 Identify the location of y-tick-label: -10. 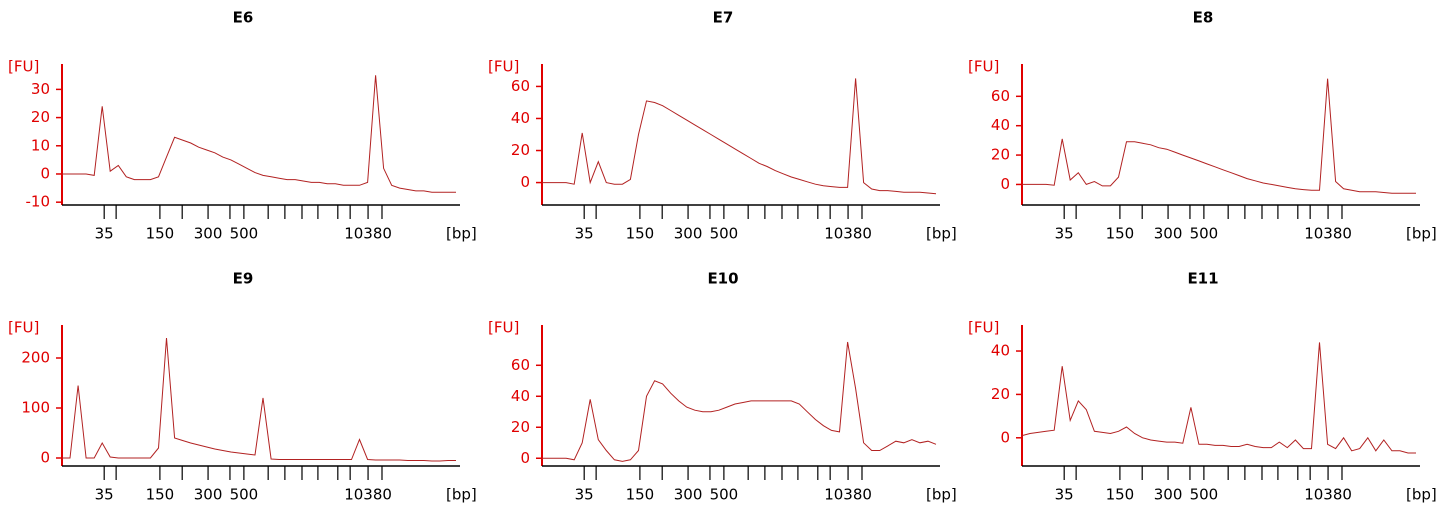
(38, 202).